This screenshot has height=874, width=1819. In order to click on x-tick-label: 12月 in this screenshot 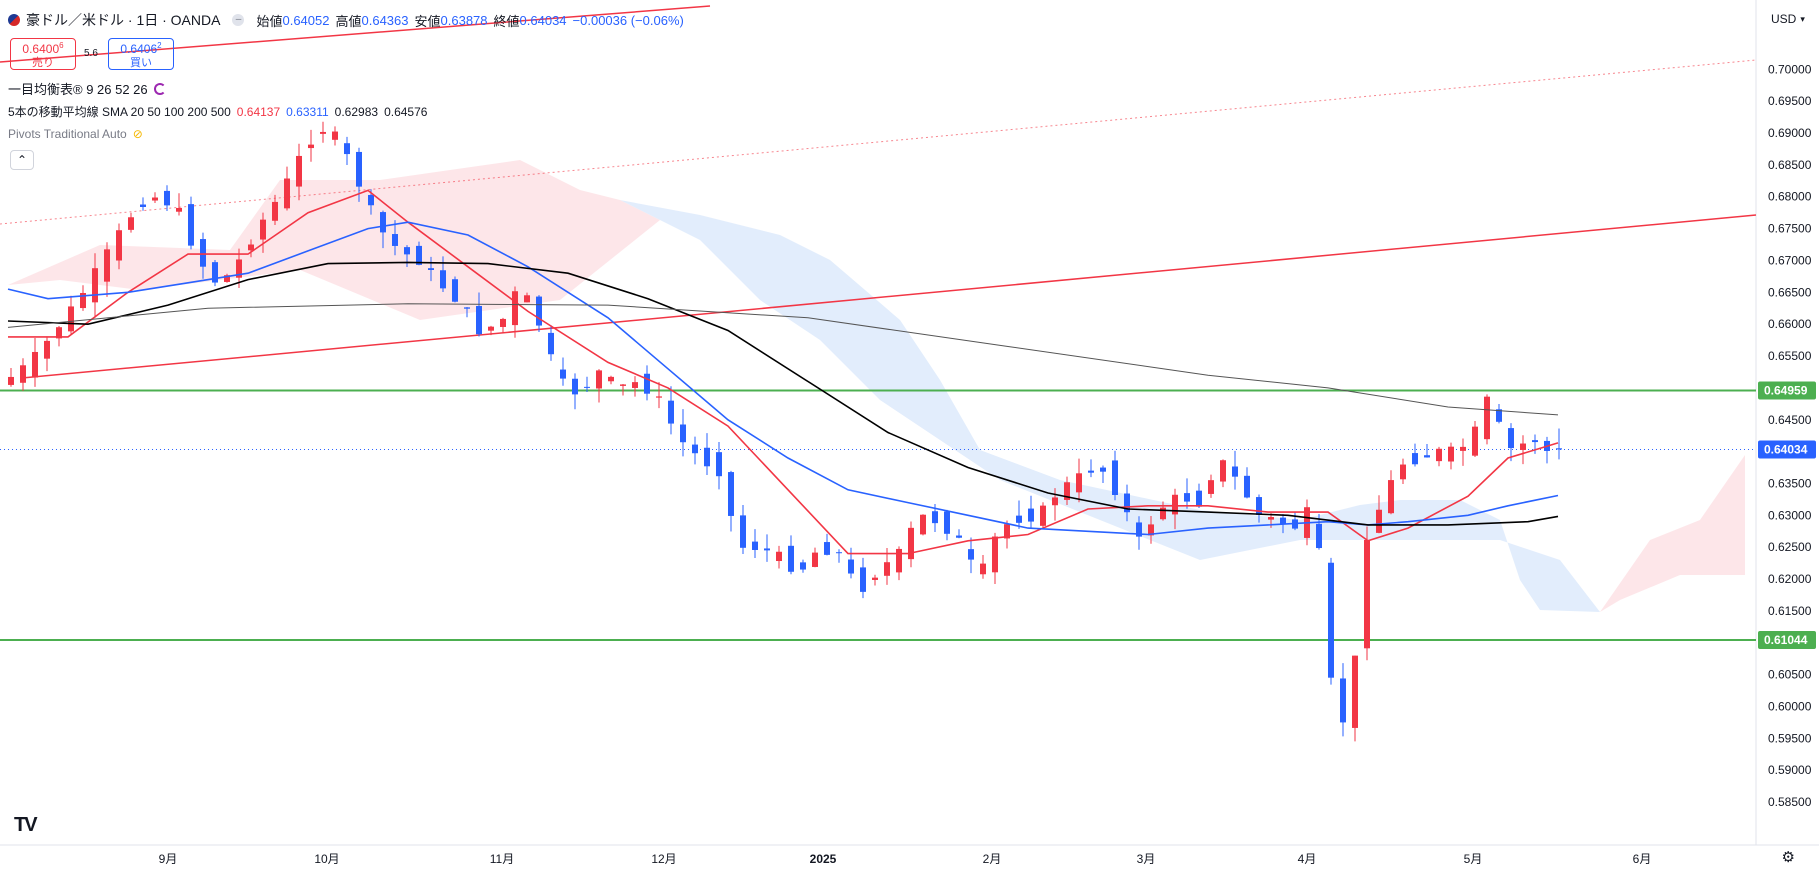, I will do `click(663, 859)`.